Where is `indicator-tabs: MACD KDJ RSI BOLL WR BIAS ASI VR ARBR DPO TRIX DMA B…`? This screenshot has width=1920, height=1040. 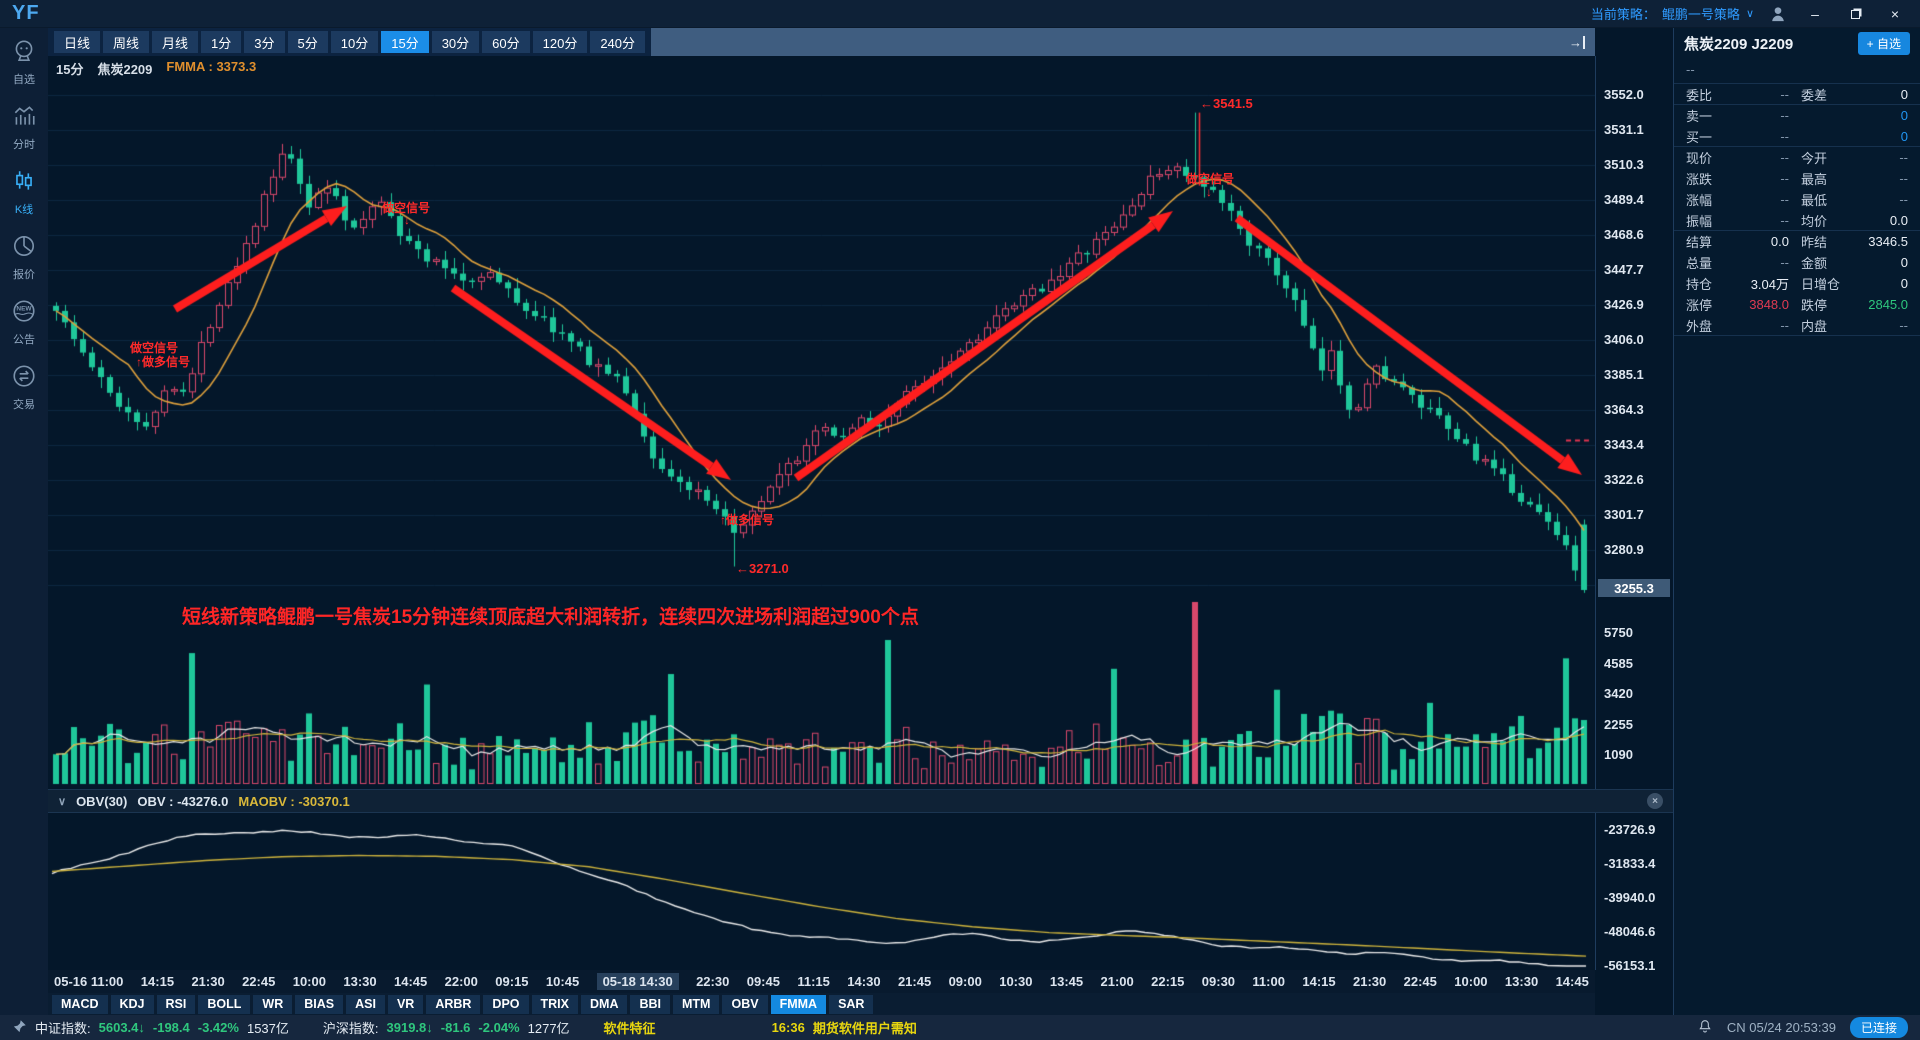
indicator-tabs: MACD KDJ RSI BOLL WR BIAS ASI VR ARBR DPO TRIX DMA B… is located at coordinates (821, 1004).